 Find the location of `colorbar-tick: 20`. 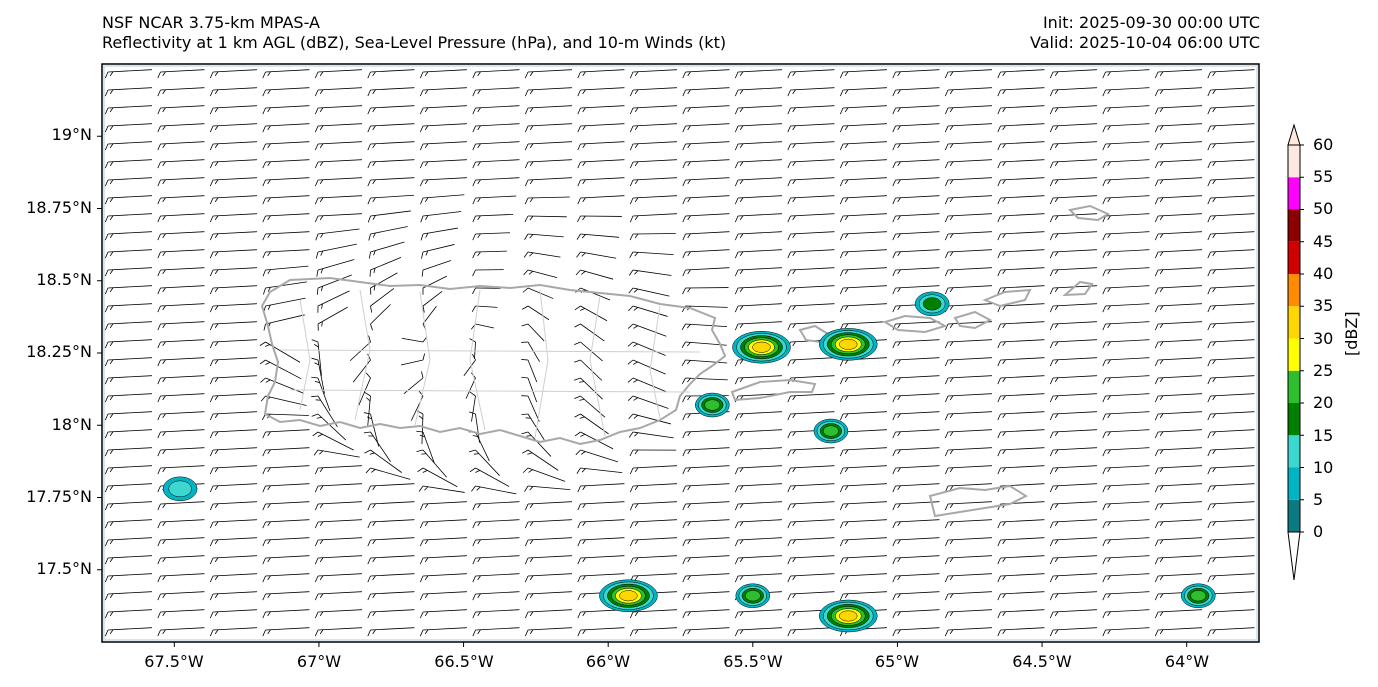

colorbar-tick: 20 is located at coordinates (1323, 402).